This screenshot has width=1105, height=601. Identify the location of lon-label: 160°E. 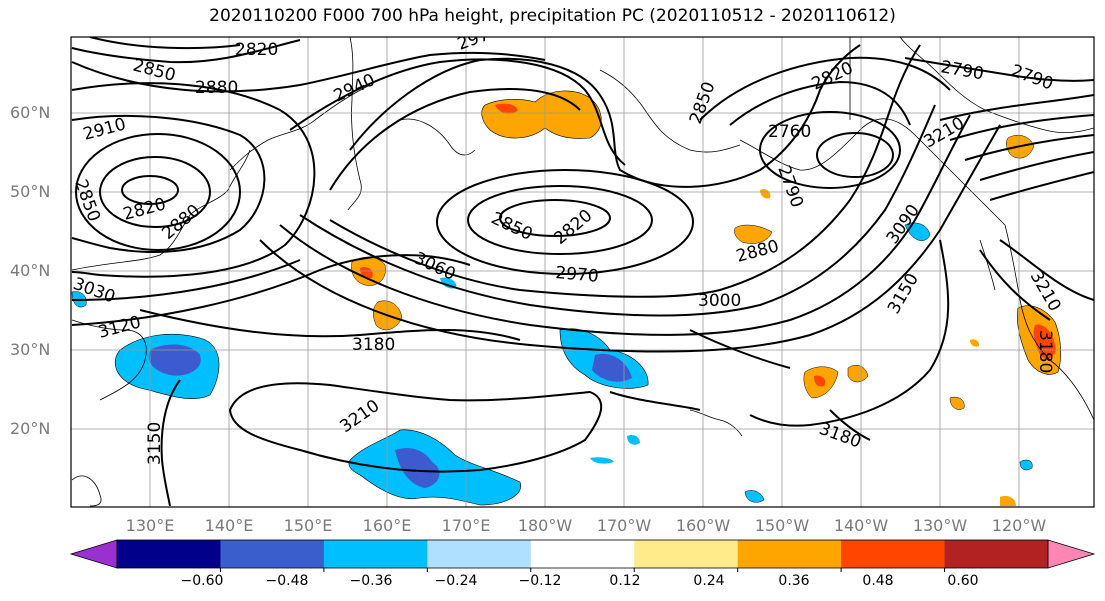
(387, 525).